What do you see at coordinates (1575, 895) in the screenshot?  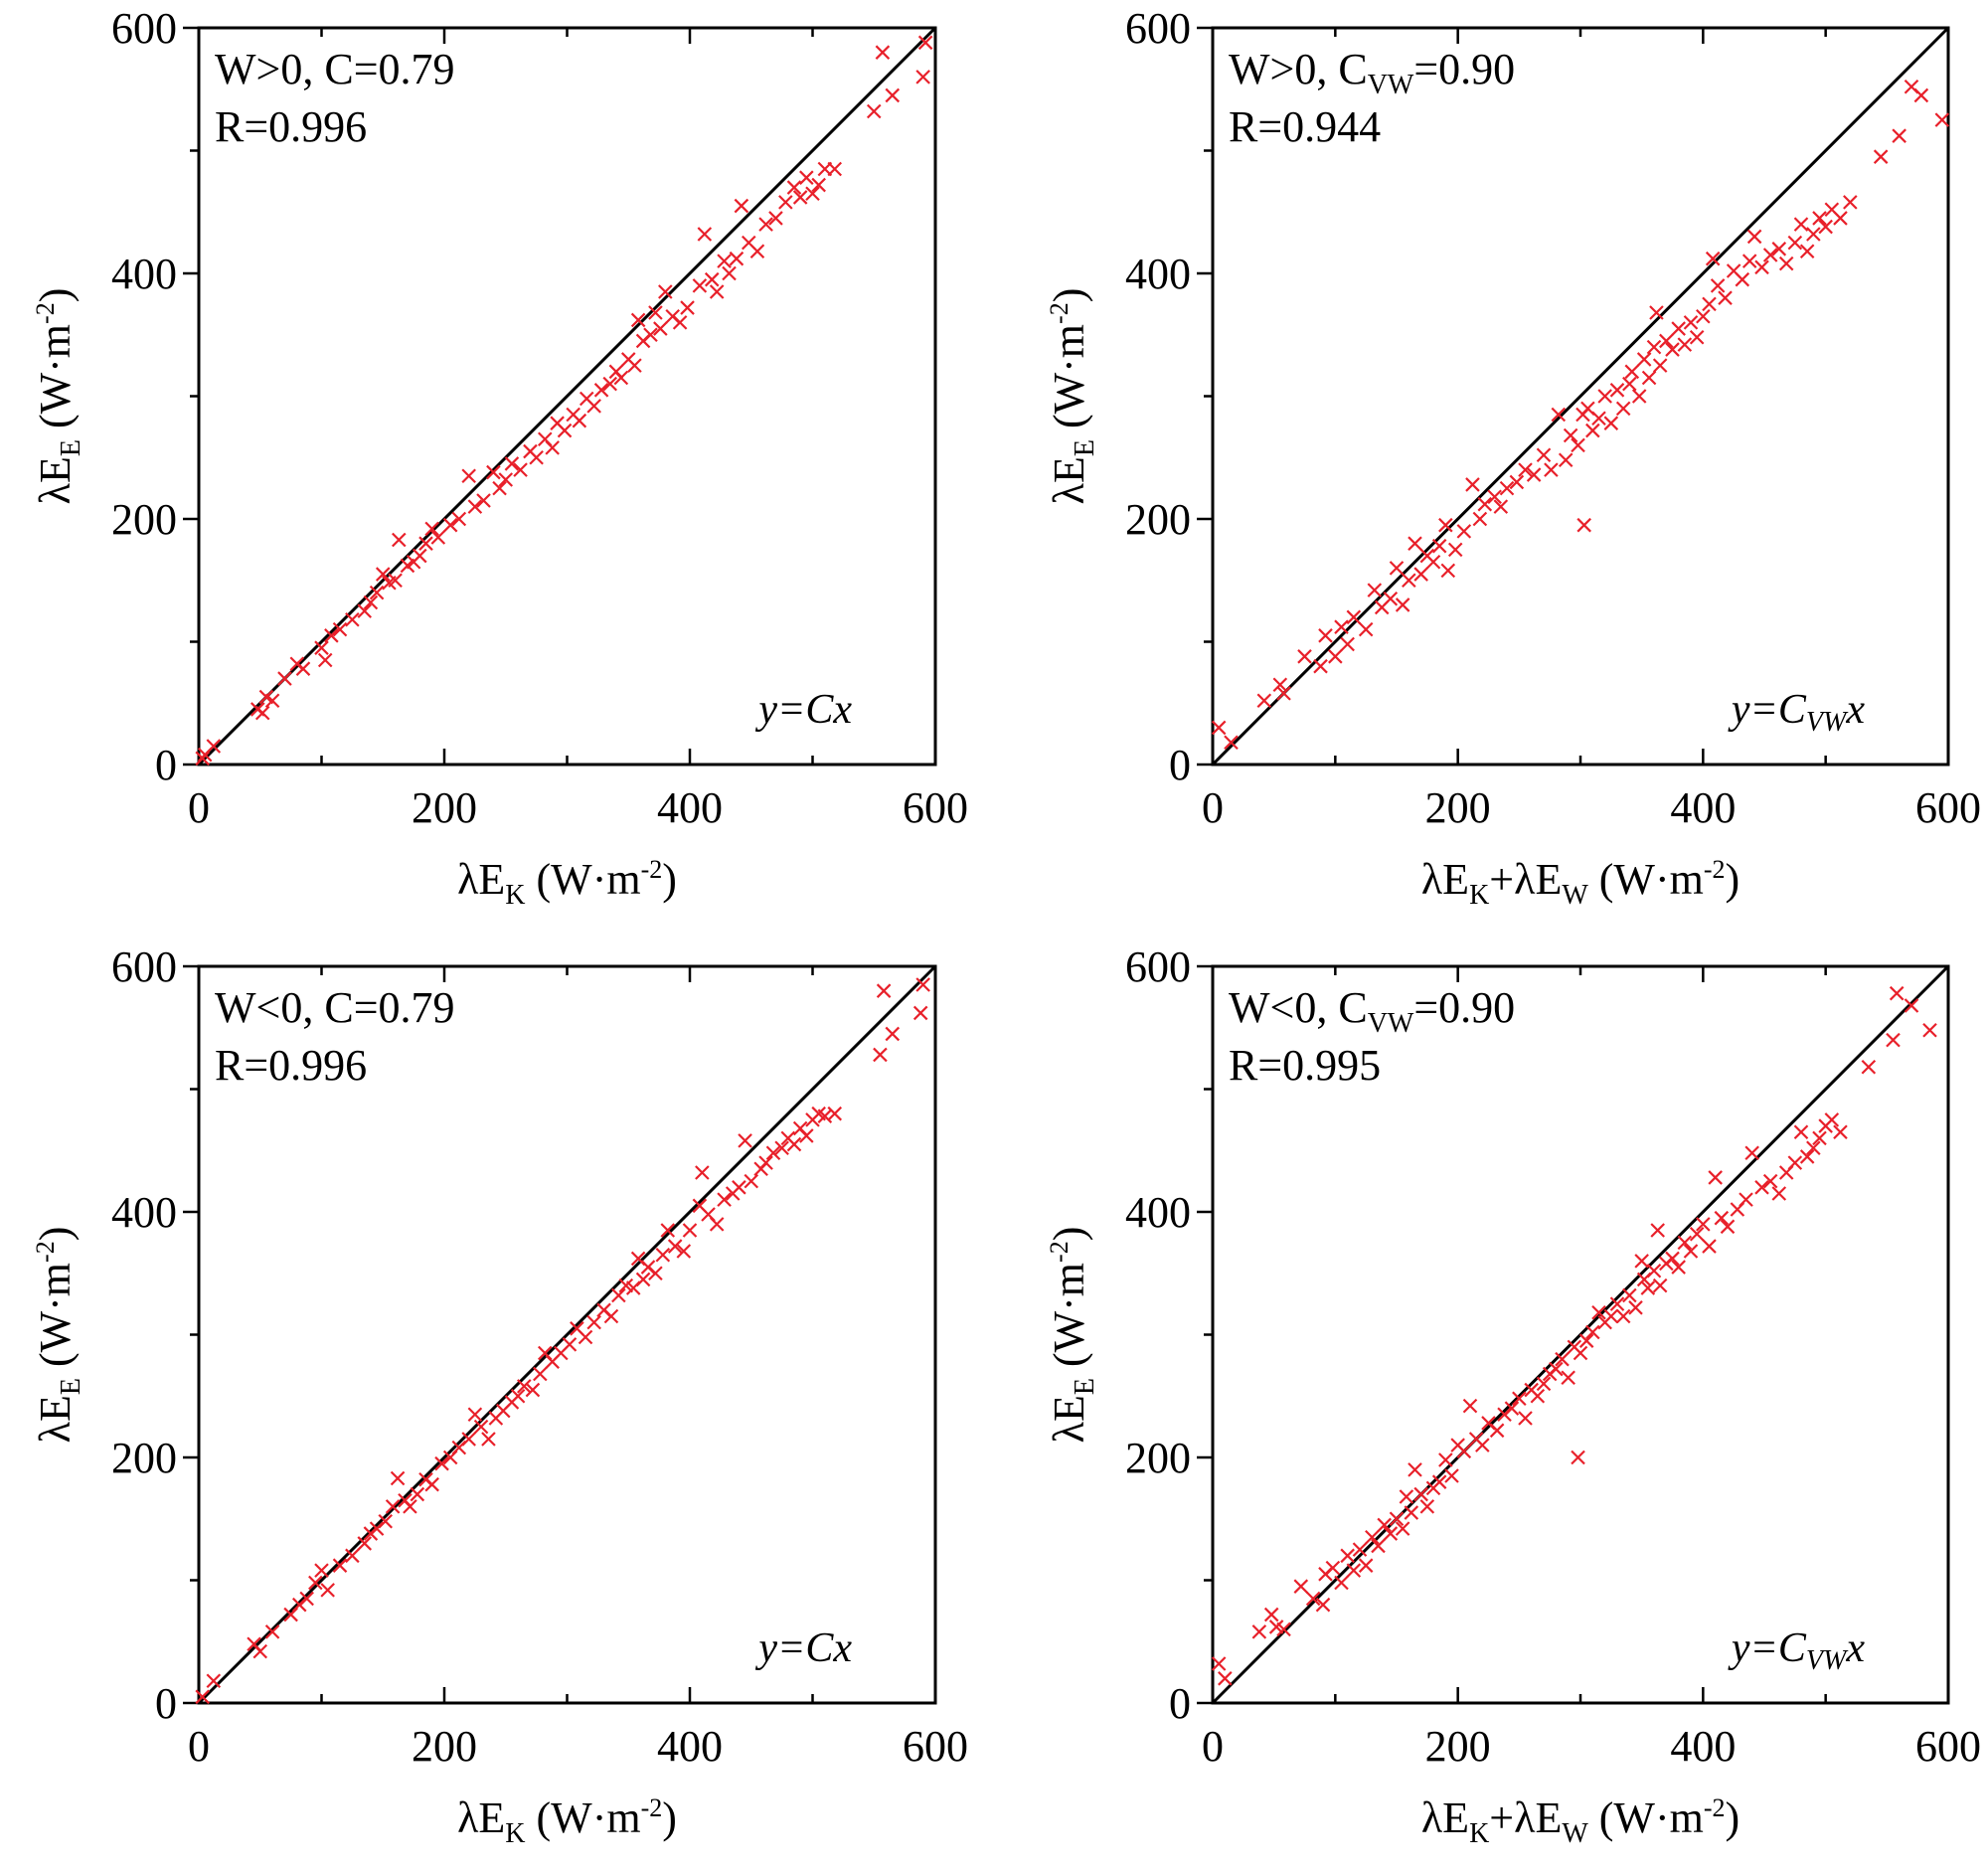 I see `x-axis-label-sub2: W` at bounding box center [1575, 895].